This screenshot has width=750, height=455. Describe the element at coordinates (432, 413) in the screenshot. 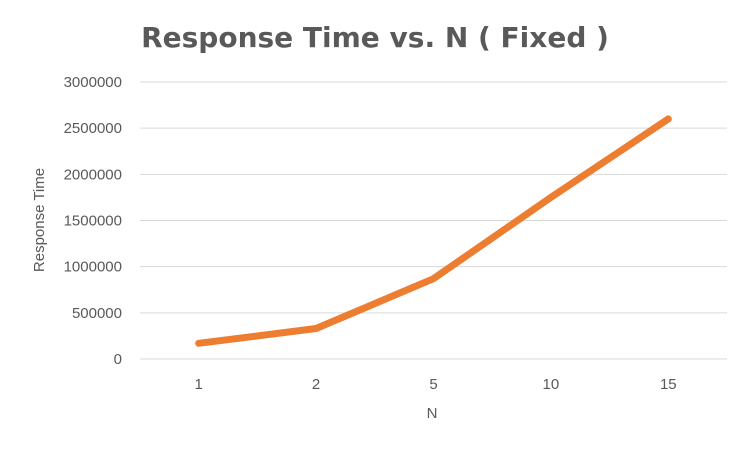

I see `x-axis-title: N` at that location.